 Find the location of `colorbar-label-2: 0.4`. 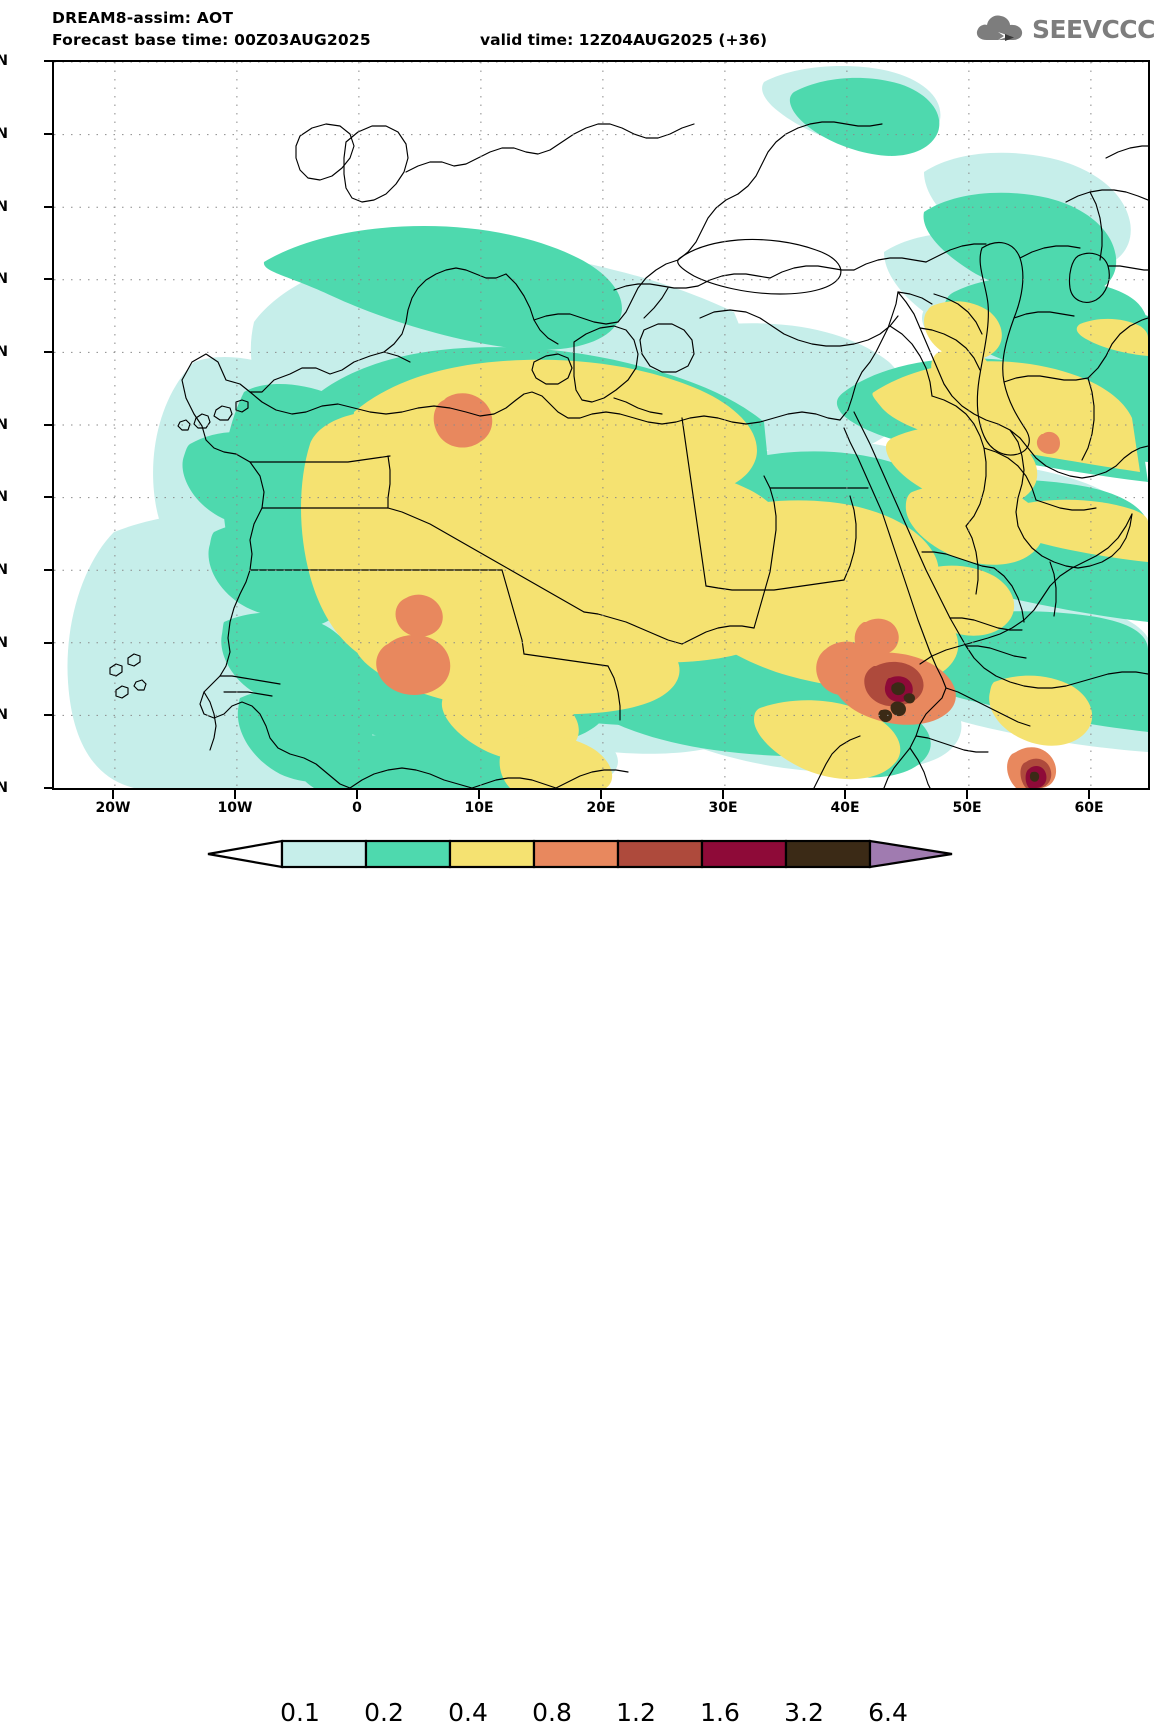

colorbar-label-2: 0.4 is located at coordinates (468, 1712).